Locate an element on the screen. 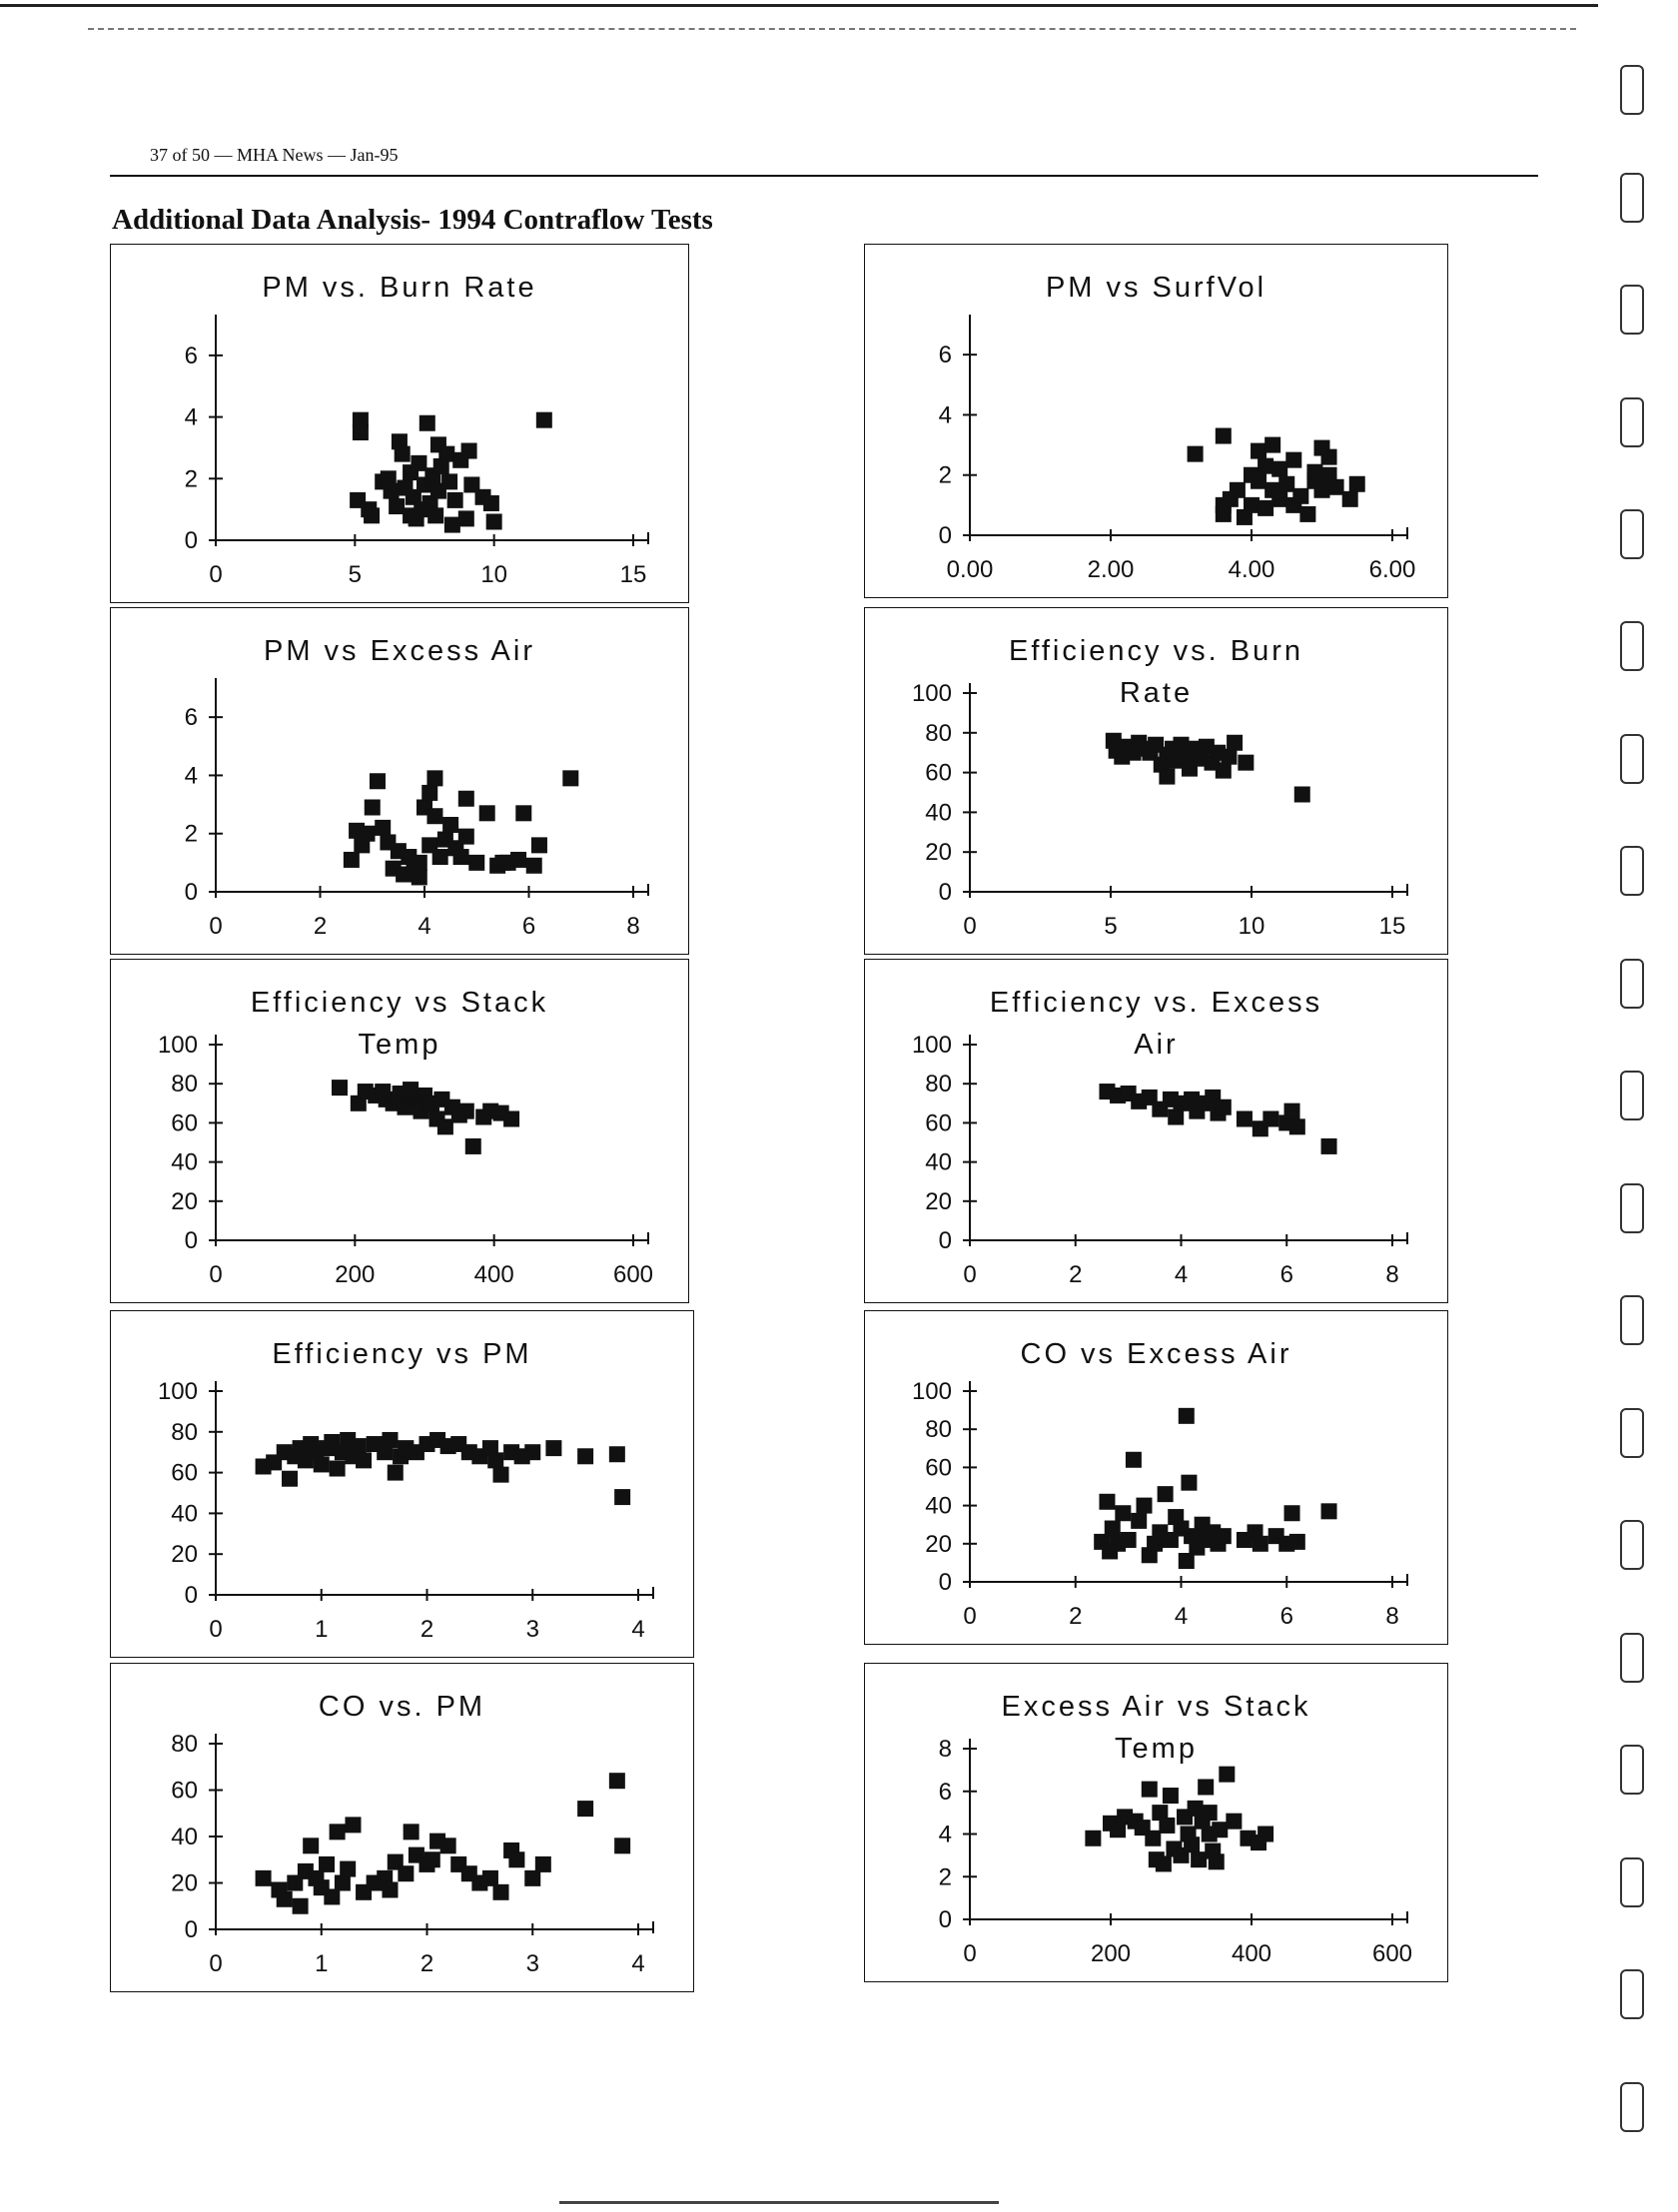 This screenshot has height=2212, width=1678. chart-title-line: Efficiency vs PM is located at coordinates (402, 1354).